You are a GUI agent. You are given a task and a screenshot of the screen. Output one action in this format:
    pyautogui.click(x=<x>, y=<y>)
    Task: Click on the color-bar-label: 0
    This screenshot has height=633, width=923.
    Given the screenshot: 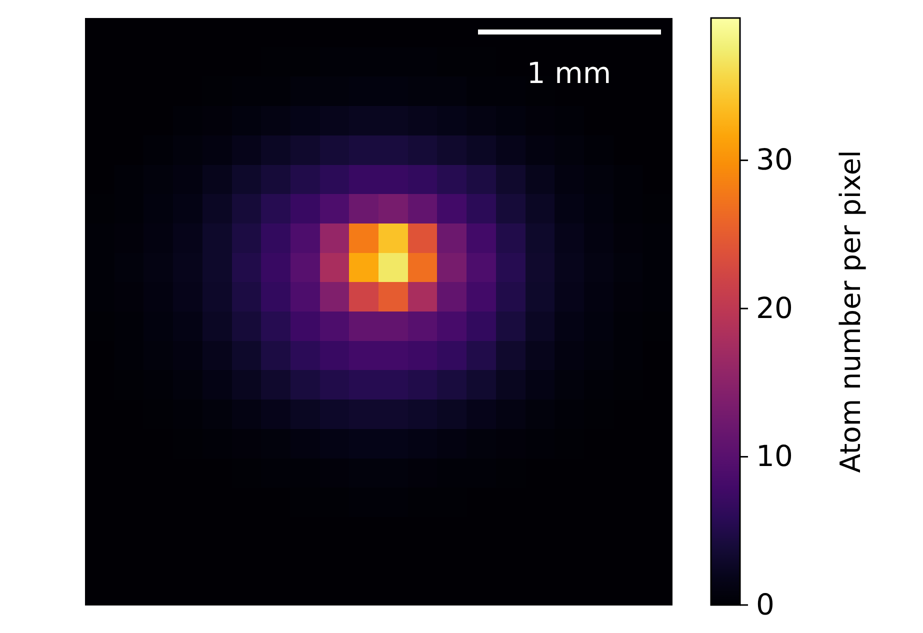 What is the action you would take?
    pyautogui.click(x=765, y=604)
    